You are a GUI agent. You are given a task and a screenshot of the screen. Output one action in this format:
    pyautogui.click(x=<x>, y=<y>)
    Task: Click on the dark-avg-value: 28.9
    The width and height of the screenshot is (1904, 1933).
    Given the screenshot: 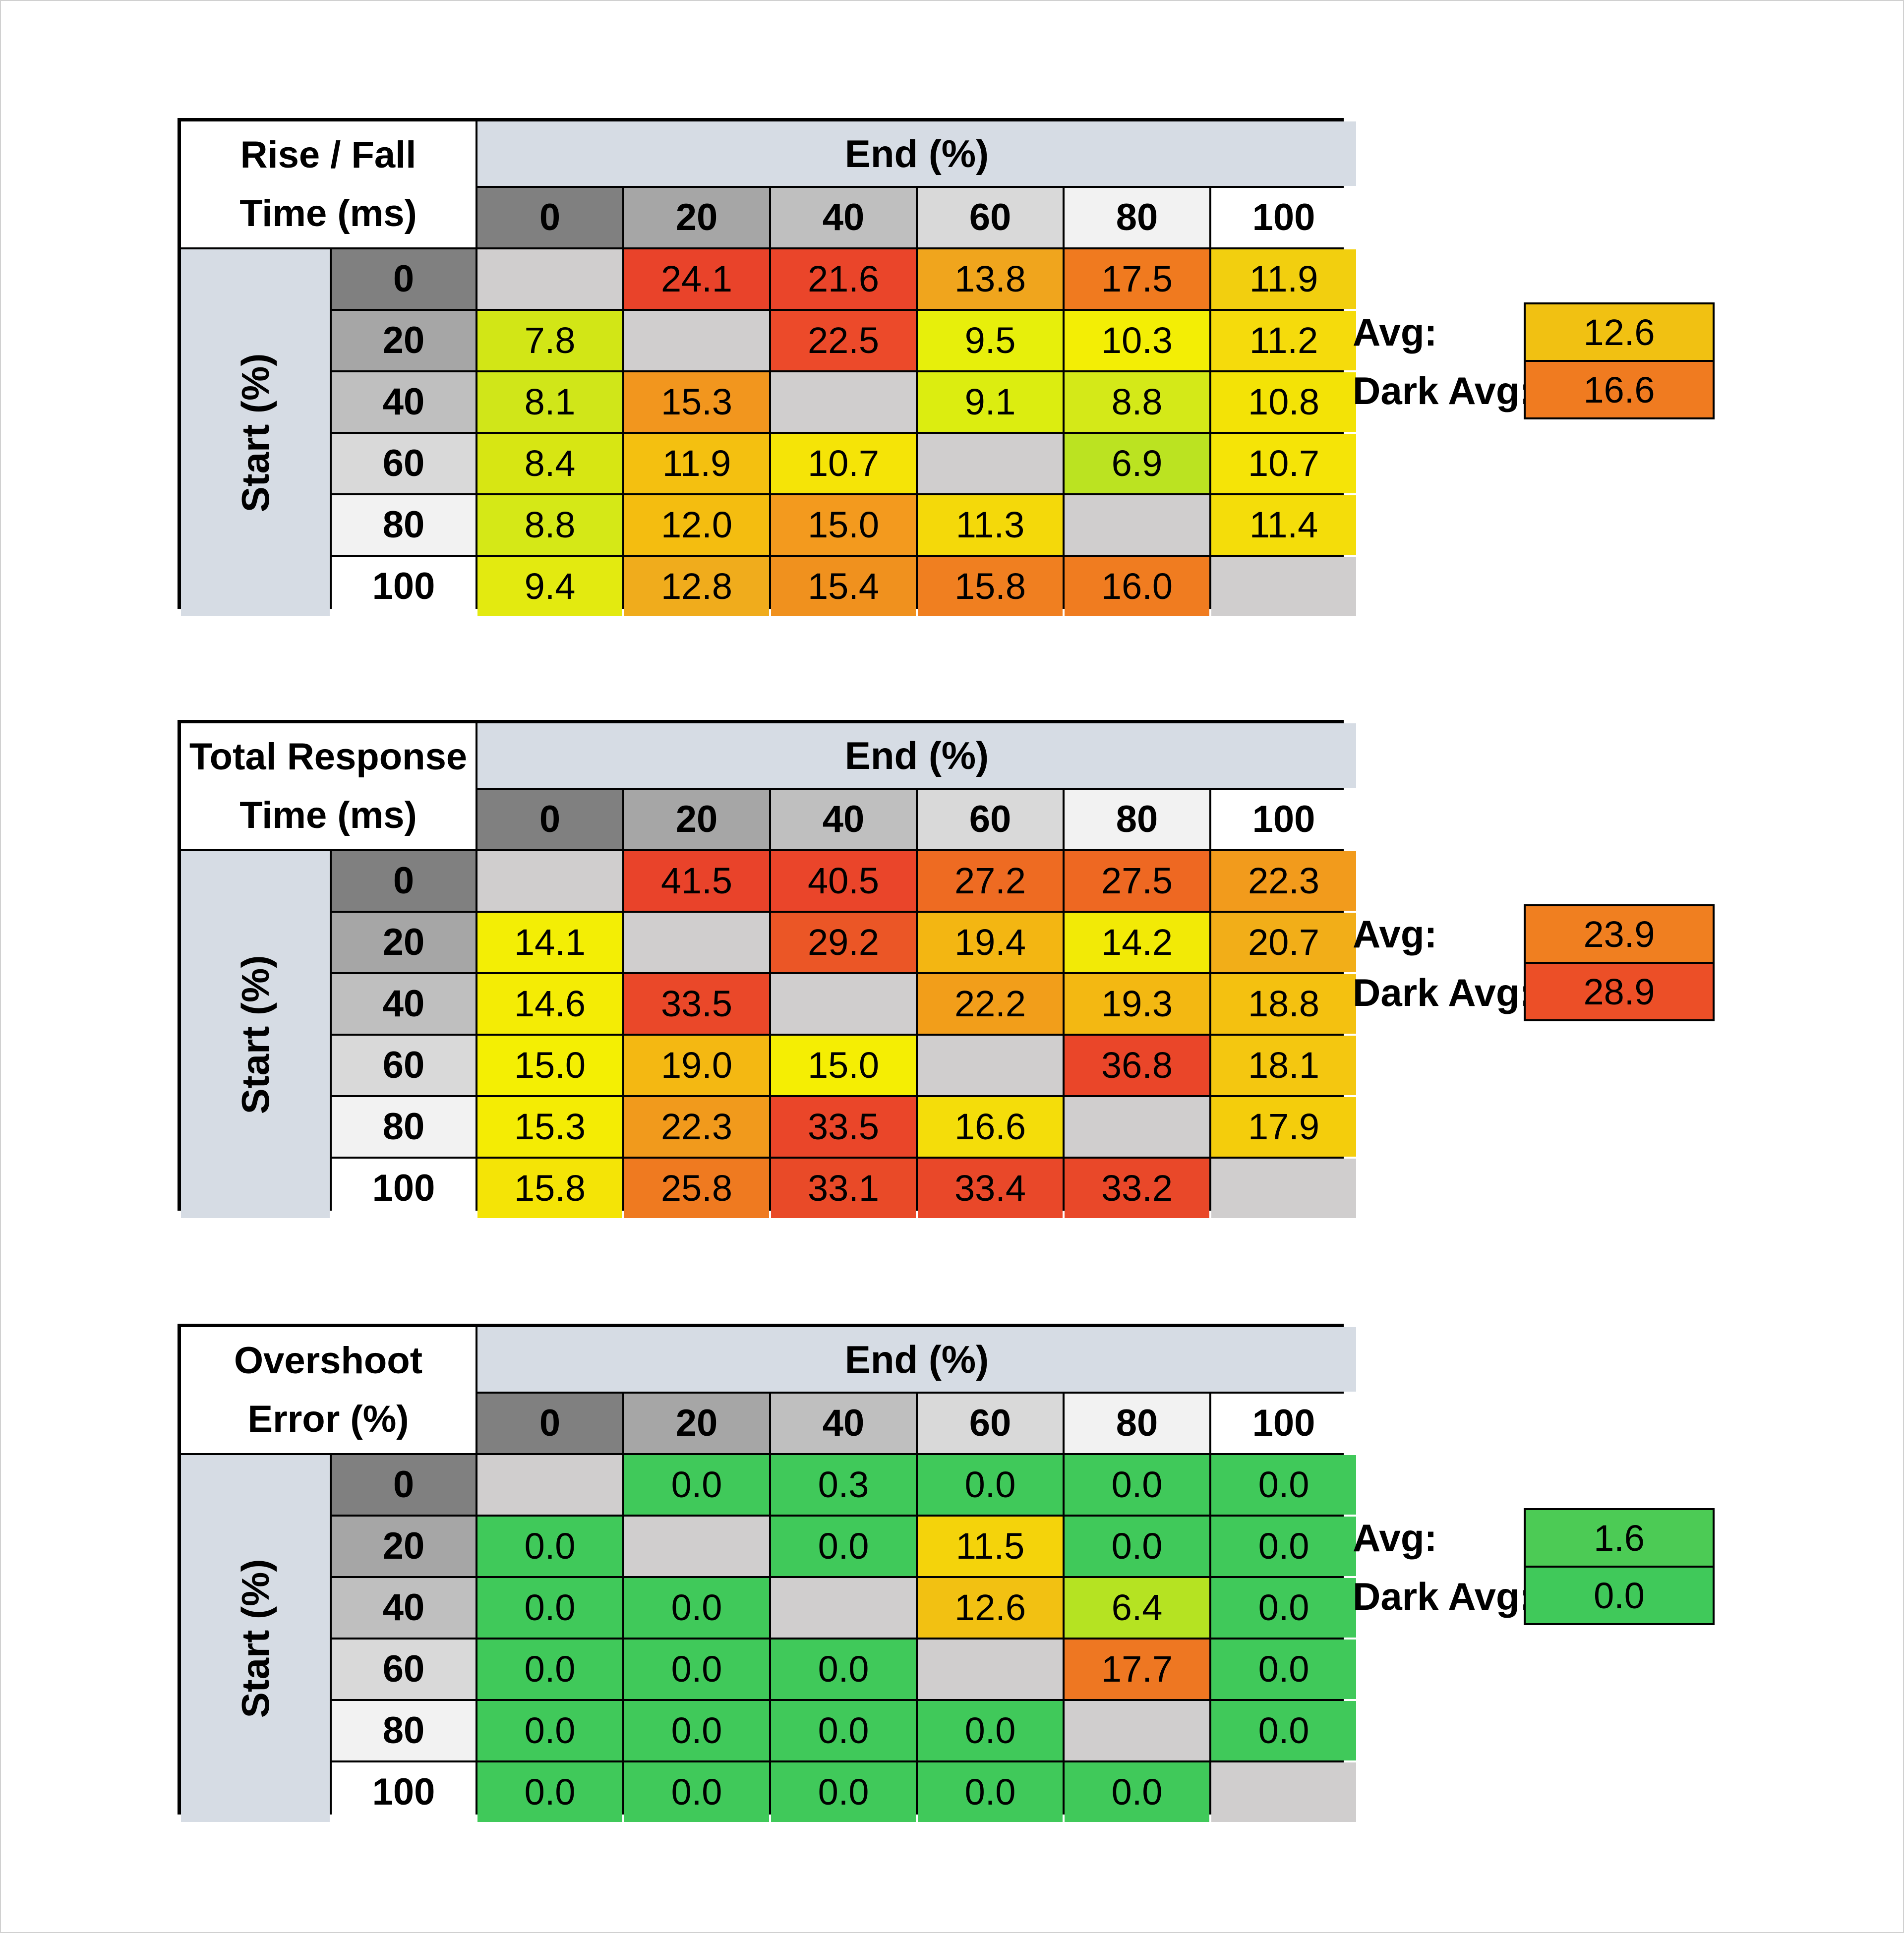 What is the action you would take?
    pyautogui.click(x=1619, y=991)
    